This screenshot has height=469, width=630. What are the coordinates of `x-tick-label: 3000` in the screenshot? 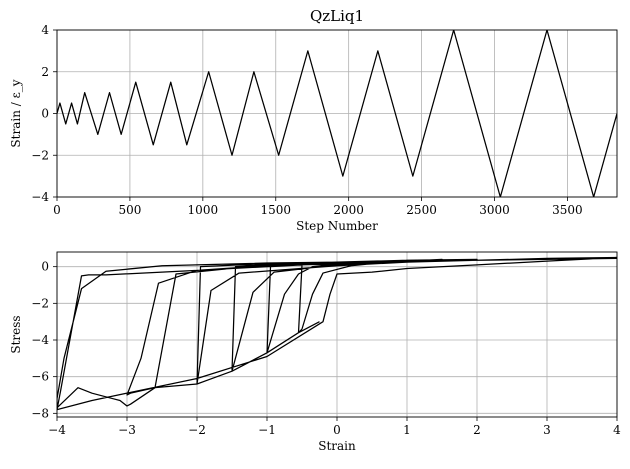 It's located at (494, 210).